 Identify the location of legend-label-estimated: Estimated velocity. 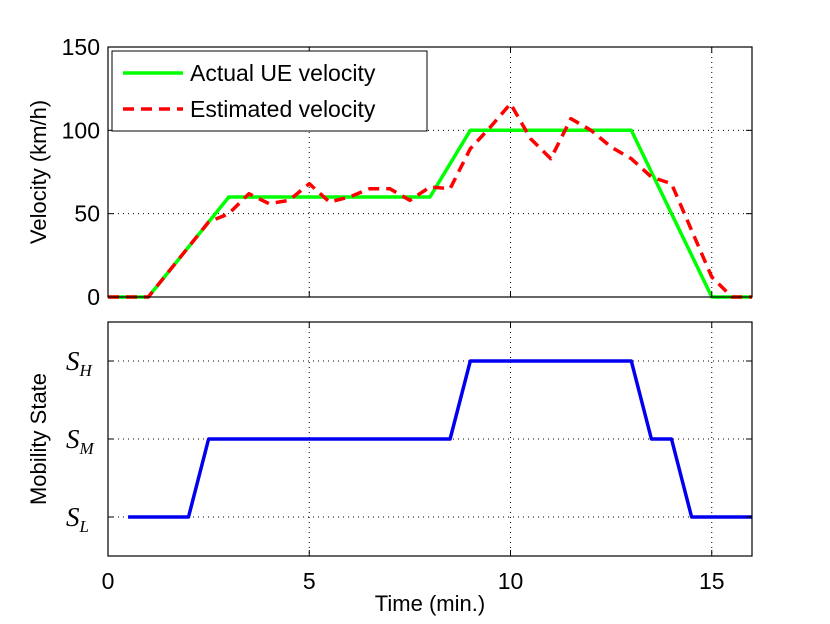
(283, 109).